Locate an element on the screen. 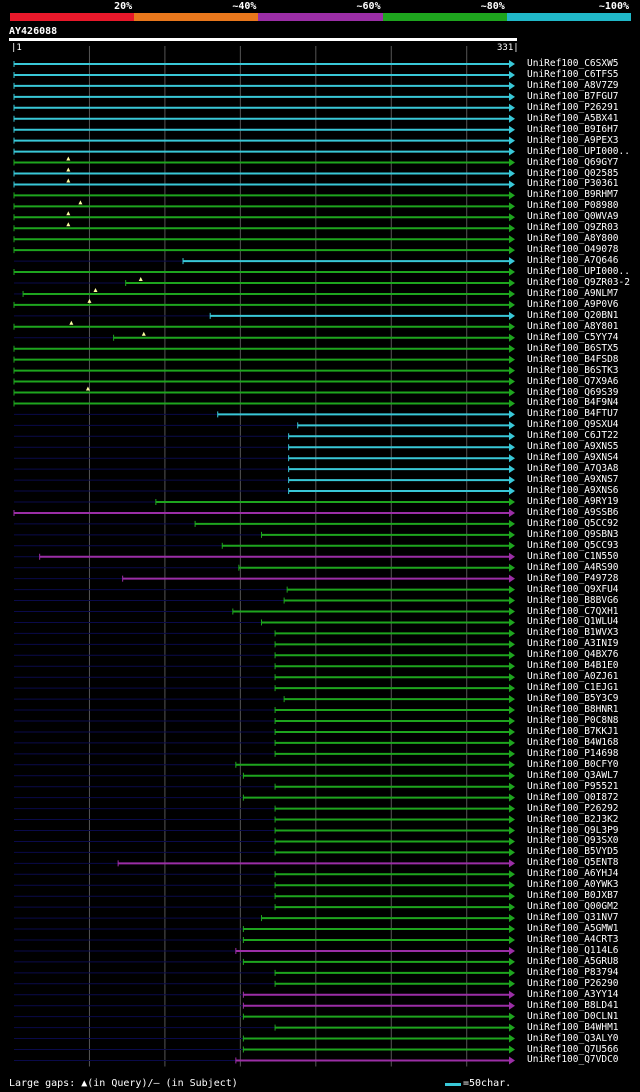  hit-label: UniRef100_C6SXW5 is located at coordinates (573, 63).